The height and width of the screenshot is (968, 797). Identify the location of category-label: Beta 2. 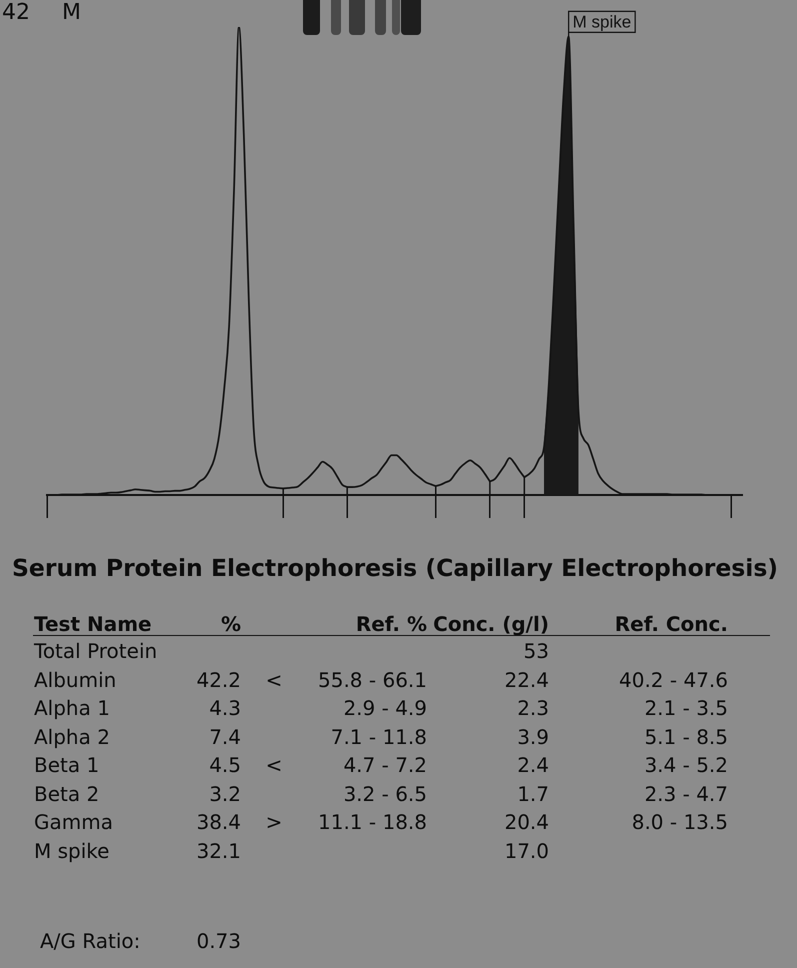
(67, 793).